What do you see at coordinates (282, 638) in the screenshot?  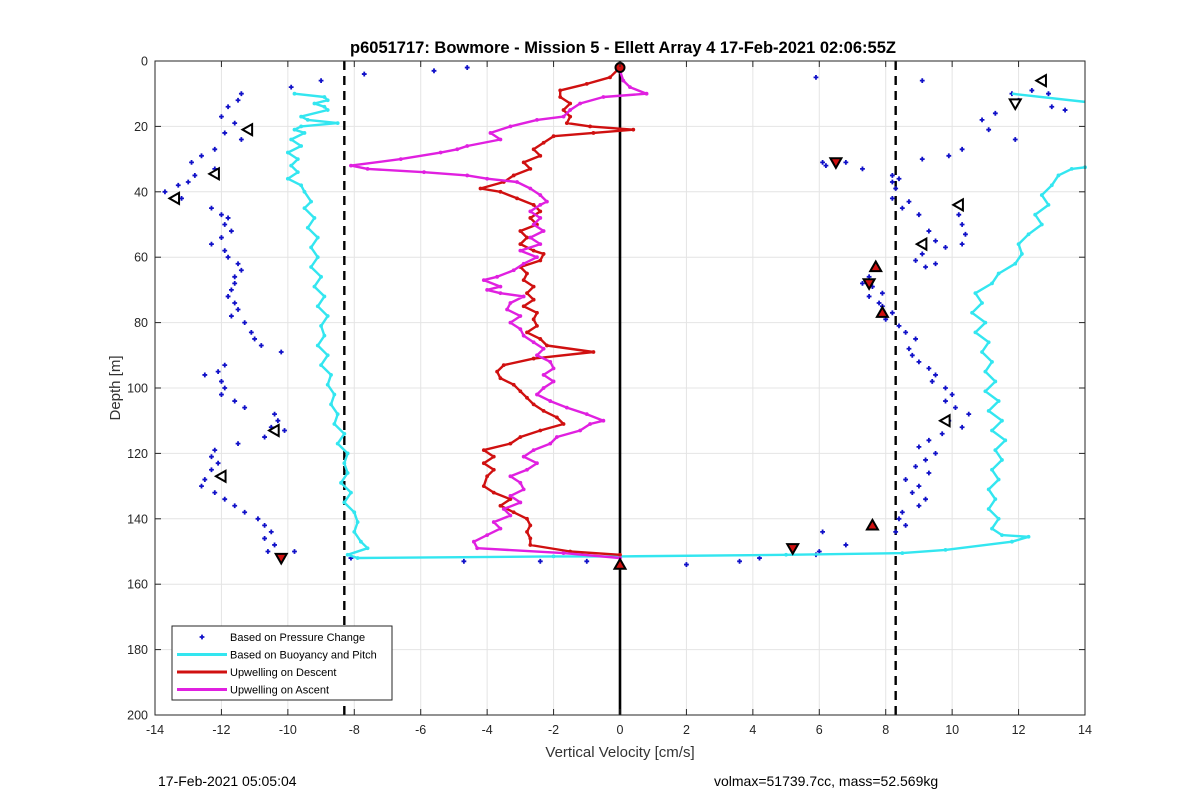 I see `legend-entry: Based on Pressure Change` at bounding box center [282, 638].